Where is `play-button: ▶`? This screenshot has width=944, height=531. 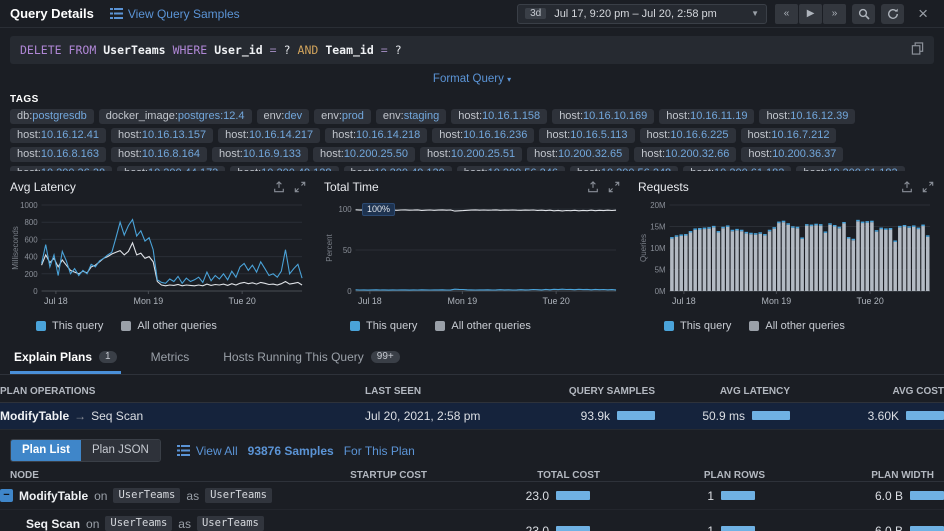 play-button: ▶ is located at coordinates (811, 13).